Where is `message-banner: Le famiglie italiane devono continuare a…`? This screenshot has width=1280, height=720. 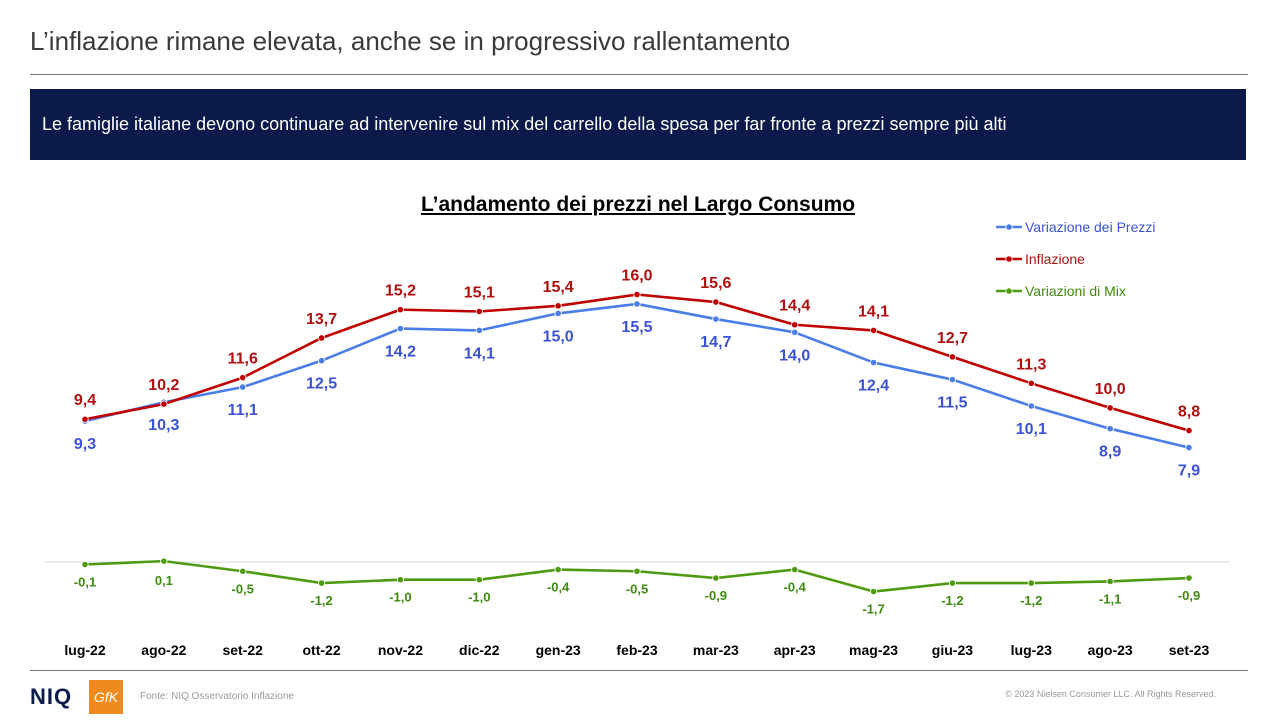
message-banner: Le famiglie italiane devono continuare a… is located at coordinates (638, 124).